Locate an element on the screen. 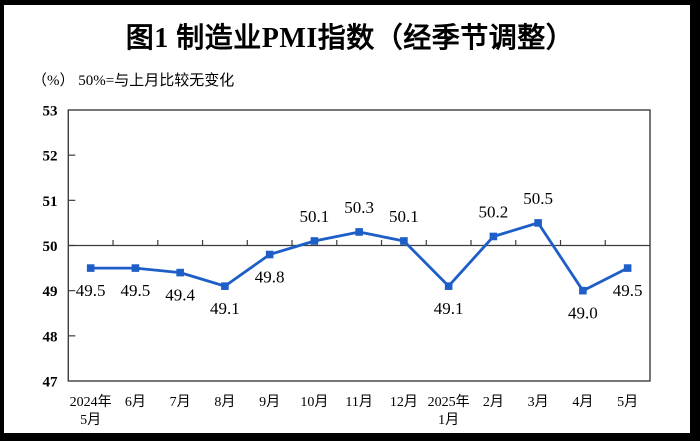 This screenshot has width=700, height=441. x-axis-tick-label: 10月 is located at coordinates (314, 402).